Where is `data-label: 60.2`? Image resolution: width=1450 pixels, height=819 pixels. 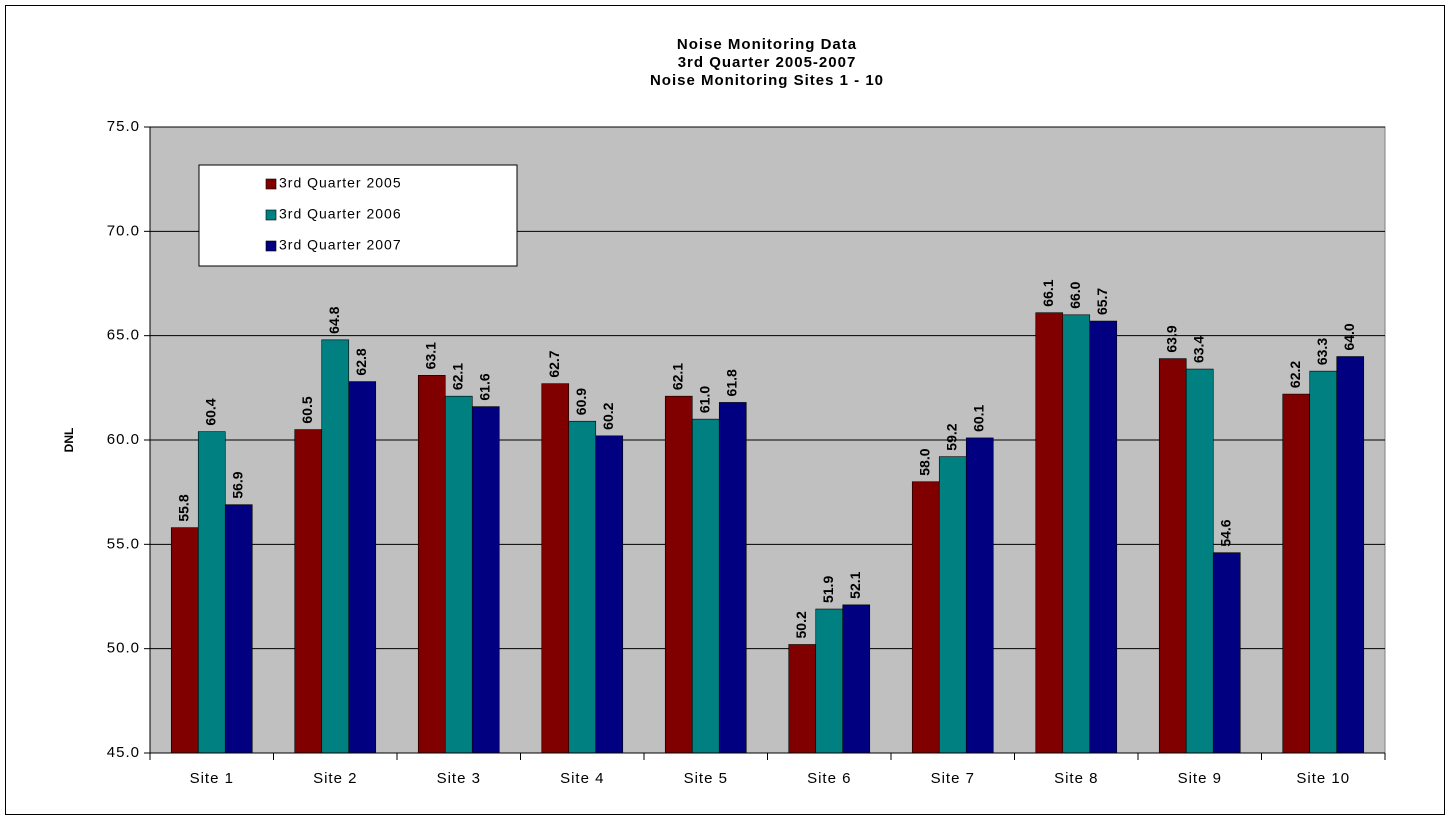
data-label: 60.2 is located at coordinates (608, 415).